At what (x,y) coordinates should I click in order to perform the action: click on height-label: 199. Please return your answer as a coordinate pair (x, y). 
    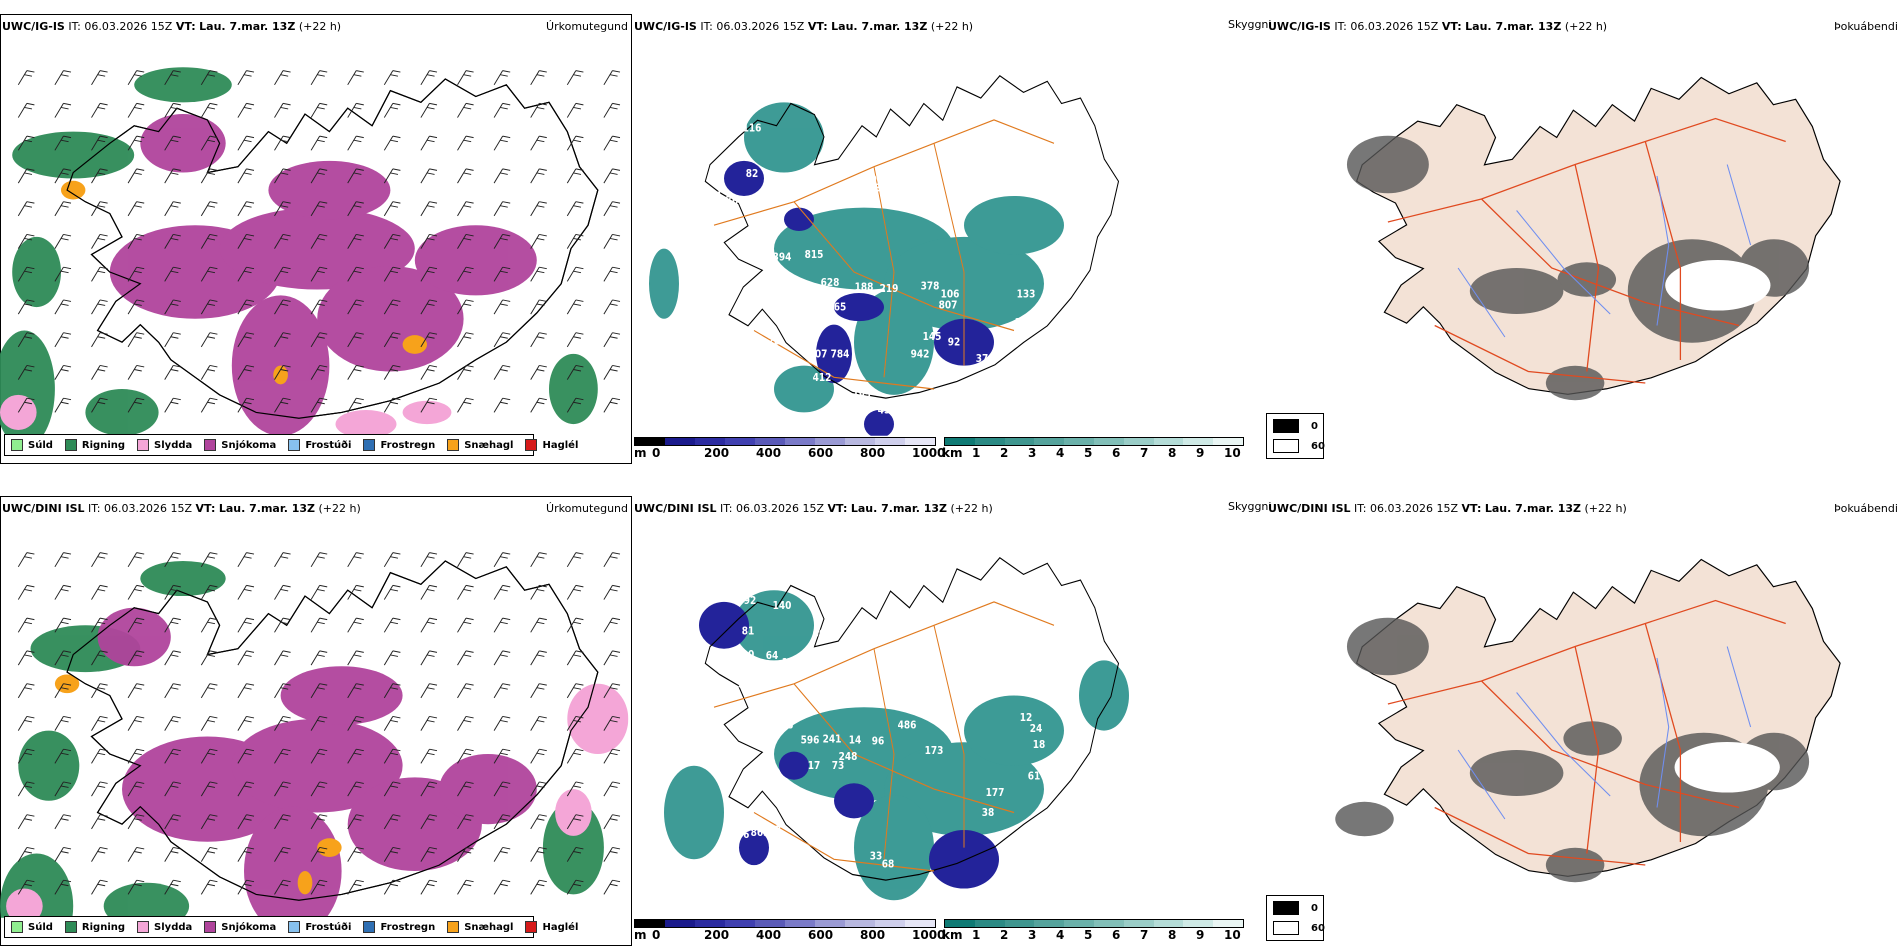
    Looking at the image, I should click on (1024, 323).